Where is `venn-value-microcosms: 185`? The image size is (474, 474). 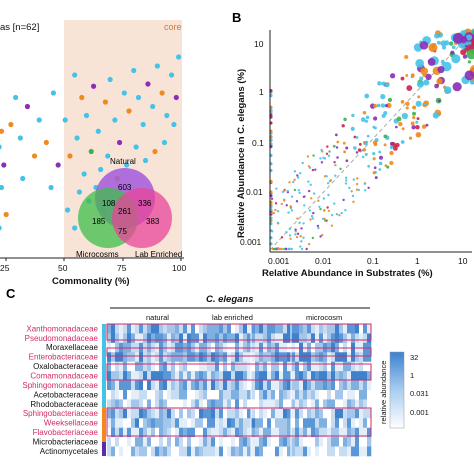
venn-value-microcosms: 185 is located at coordinates (99, 221).